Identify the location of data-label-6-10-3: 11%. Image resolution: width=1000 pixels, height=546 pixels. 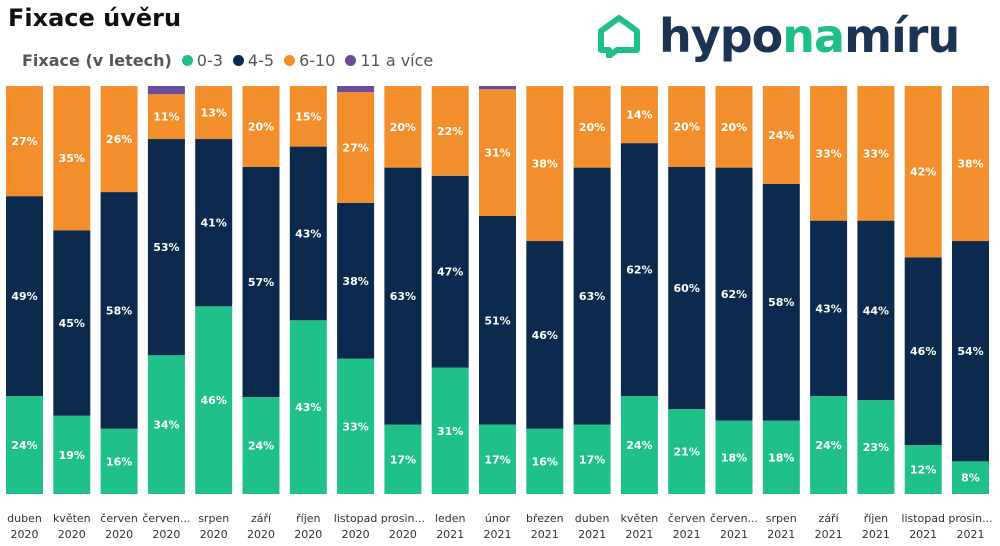
(166, 117).